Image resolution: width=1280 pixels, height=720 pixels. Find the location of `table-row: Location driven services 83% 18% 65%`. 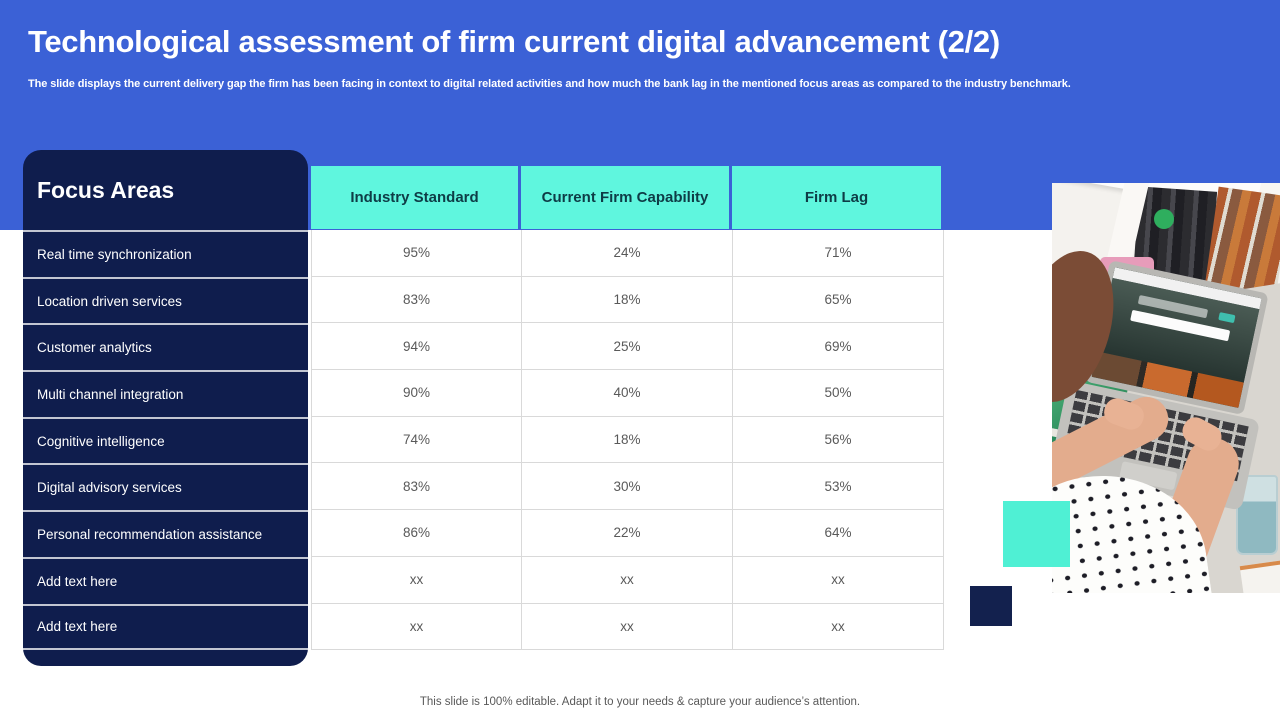

table-row: Location driven services 83% 18% 65% is located at coordinates (483, 300).